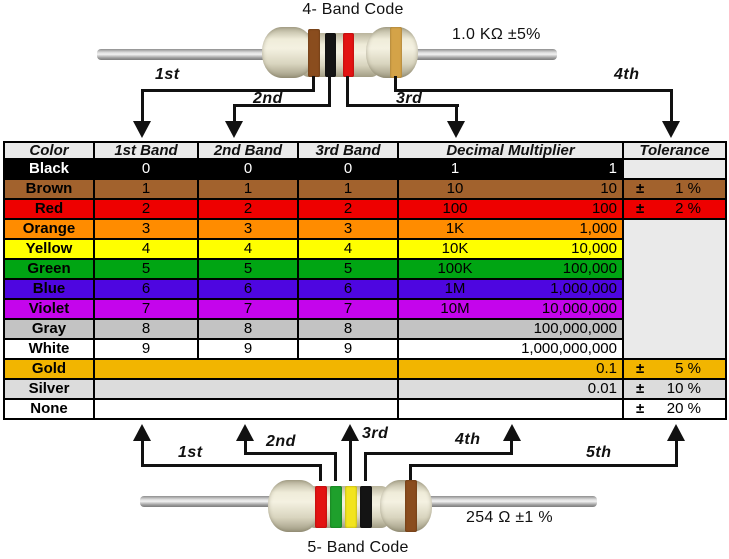 This screenshot has height=559, width=729. I want to click on top-arrow-2nd-label: 2nd, so click(268, 98).